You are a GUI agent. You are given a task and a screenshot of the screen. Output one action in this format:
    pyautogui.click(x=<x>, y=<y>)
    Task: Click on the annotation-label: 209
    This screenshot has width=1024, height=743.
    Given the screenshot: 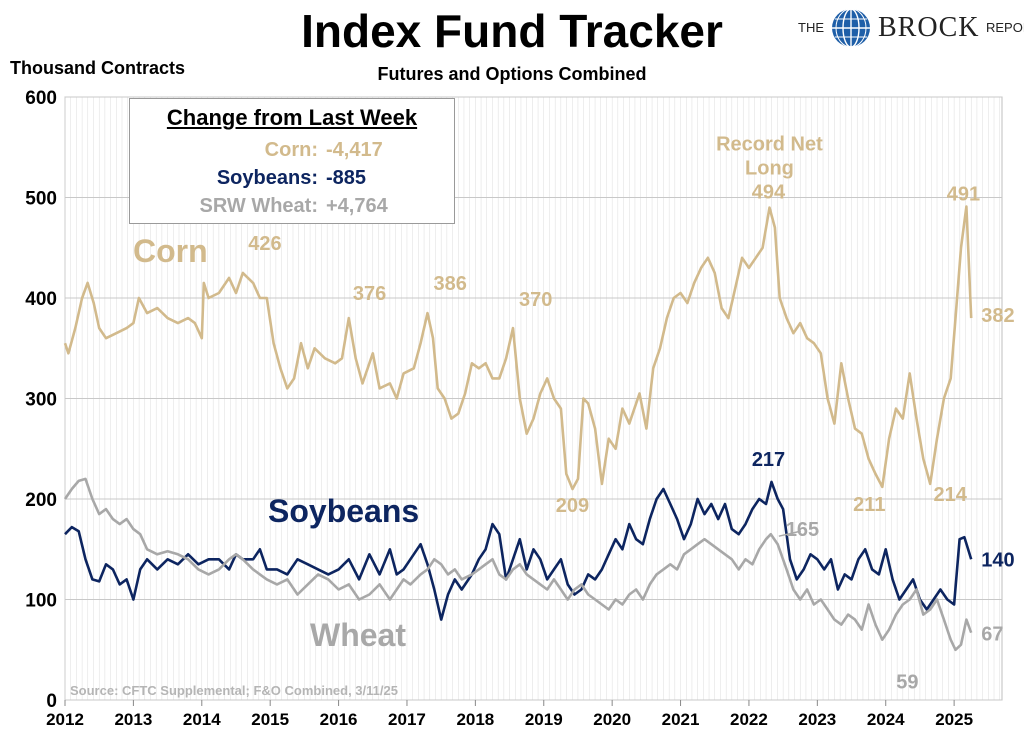 What is the action you would take?
    pyautogui.click(x=572, y=506)
    